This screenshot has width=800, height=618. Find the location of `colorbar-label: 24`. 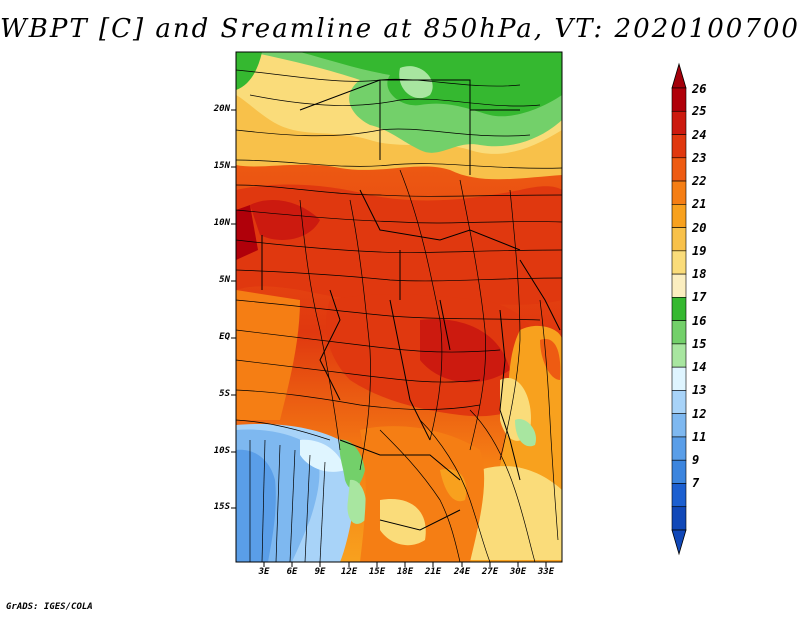

colorbar-label: 24 is located at coordinates (699, 134).